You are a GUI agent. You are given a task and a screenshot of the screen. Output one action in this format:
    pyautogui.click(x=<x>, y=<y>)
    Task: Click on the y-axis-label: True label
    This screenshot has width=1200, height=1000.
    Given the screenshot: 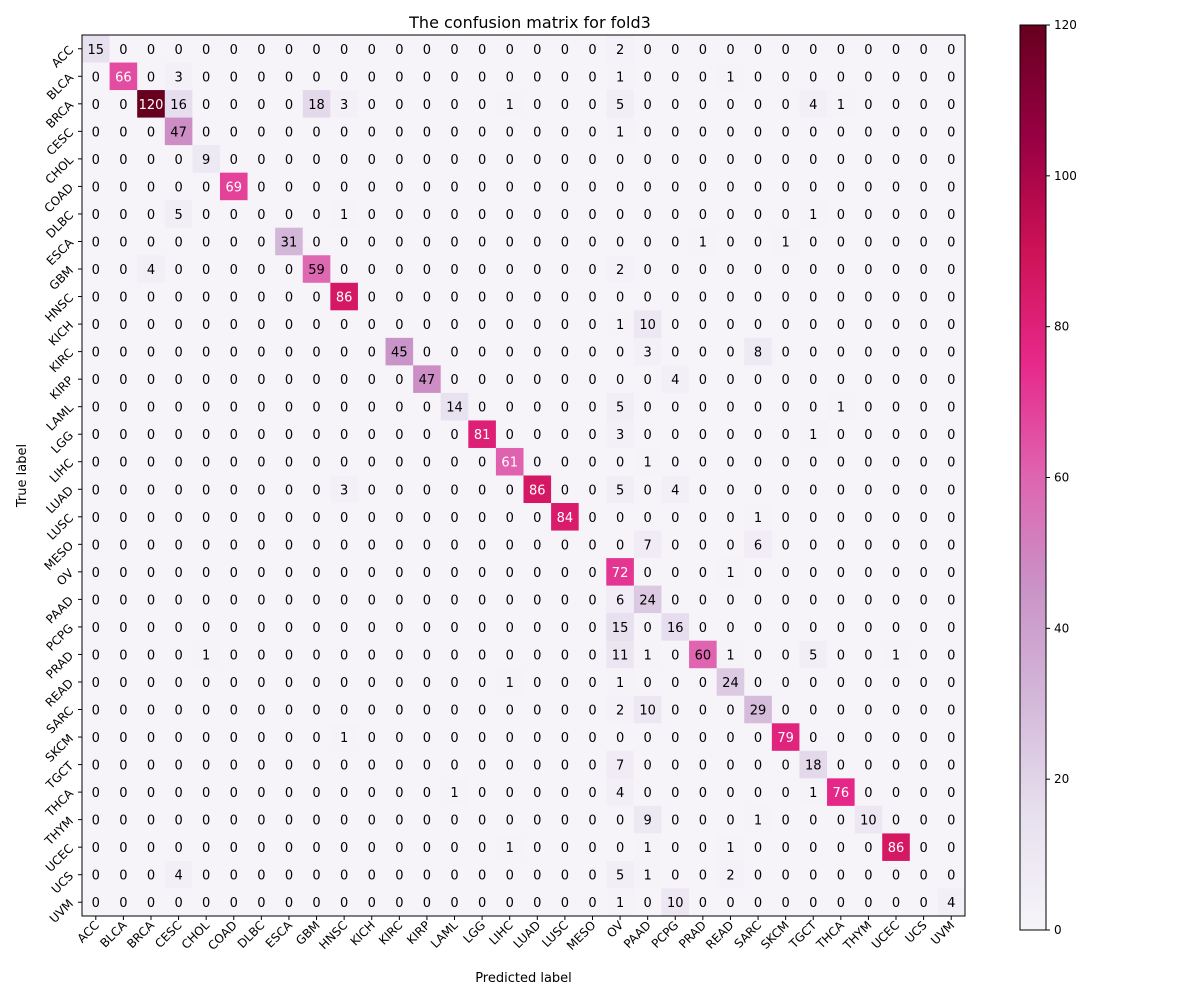 What is the action you would take?
    pyautogui.click(x=22, y=476)
    